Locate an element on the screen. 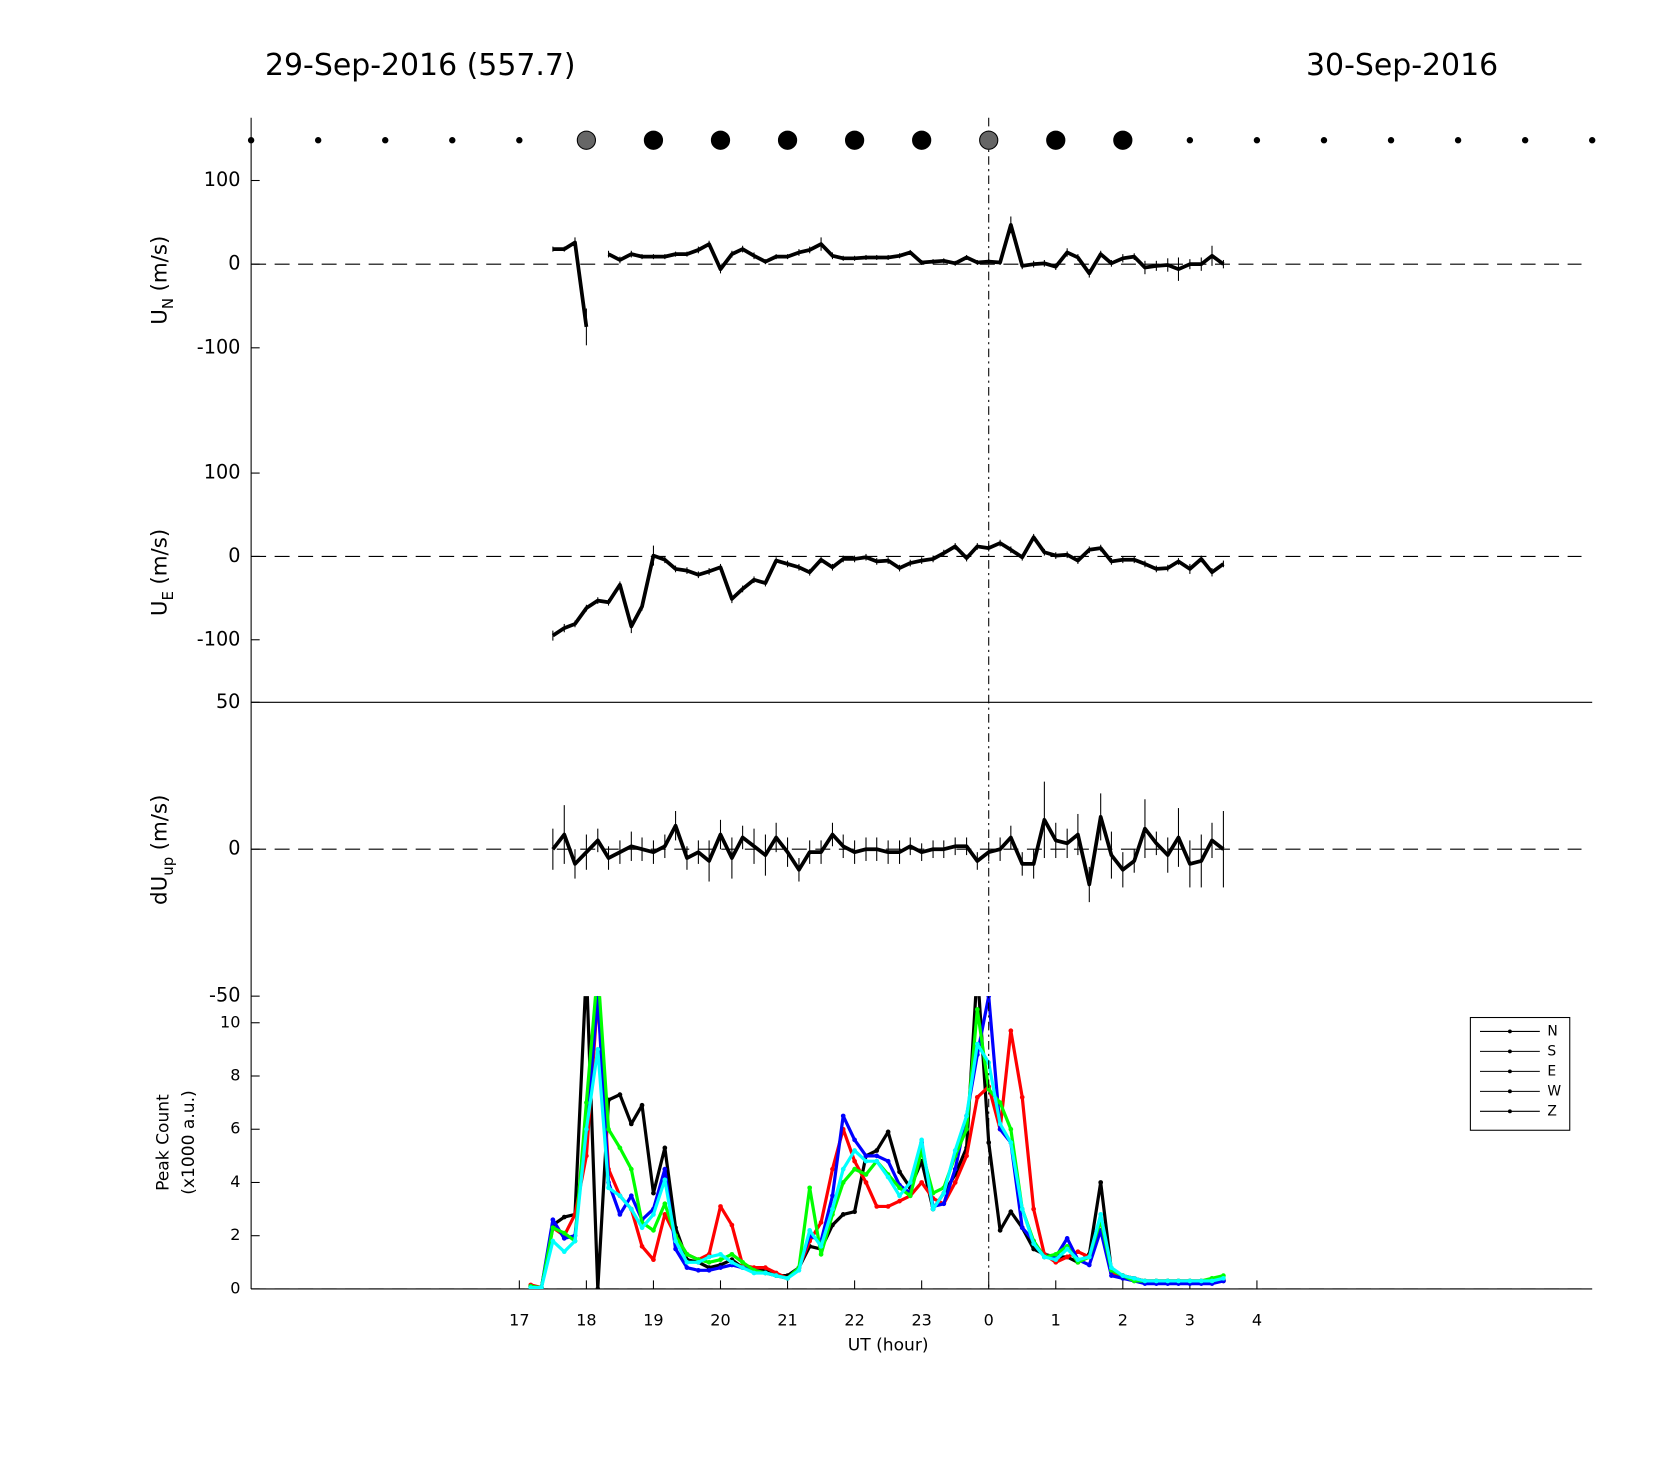 The height and width of the screenshot is (1458, 1667). legend-label: W is located at coordinates (1554, 1091).